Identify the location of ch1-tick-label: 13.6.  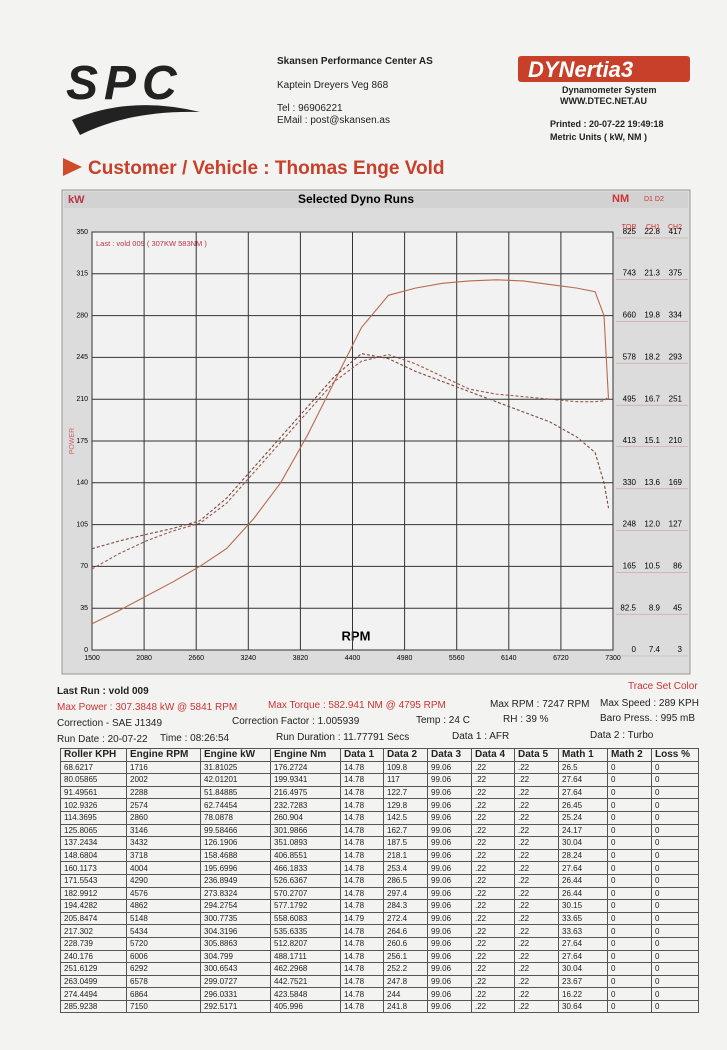
(652, 482).